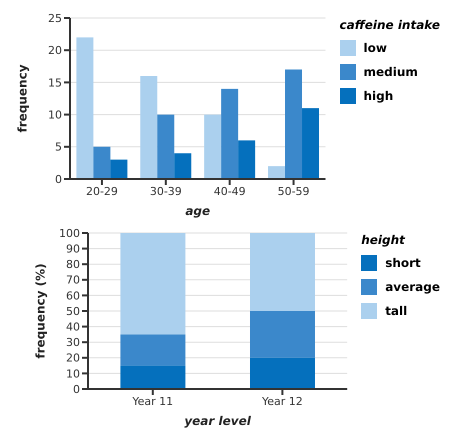 This screenshot has height=443, width=454. What do you see at coordinates (230, 191) in the screenshot?
I see `x-tick-label: 40-49` at bounding box center [230, 191].